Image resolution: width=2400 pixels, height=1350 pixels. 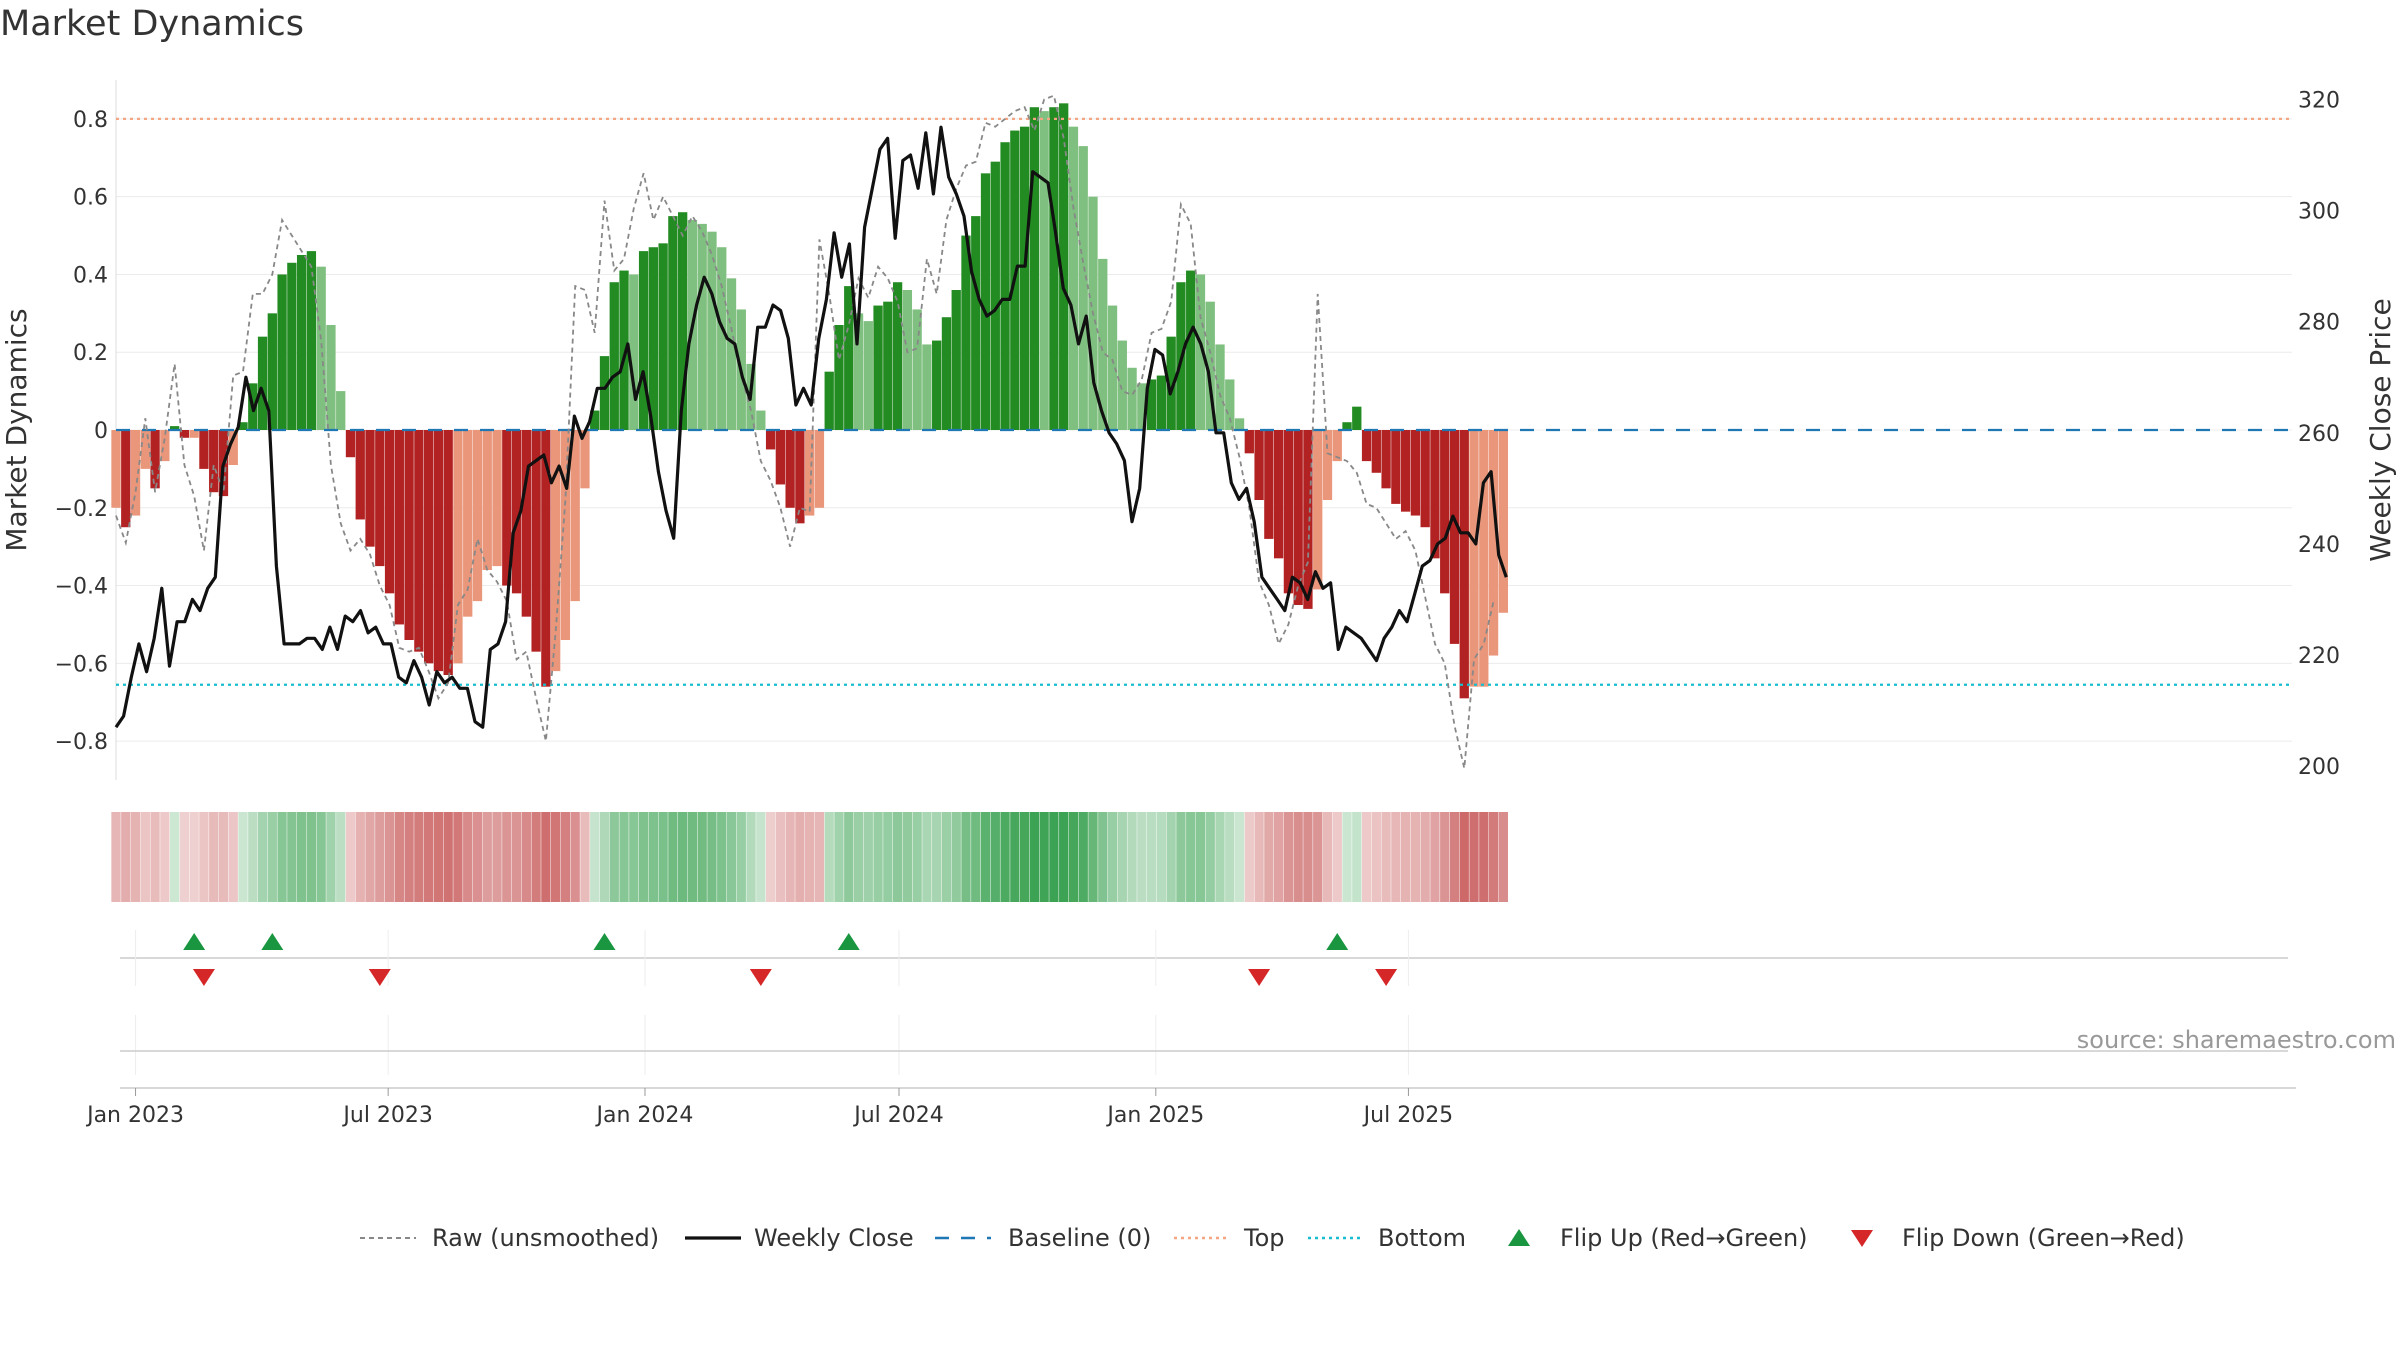 I want to click on left-tick-label: −0.8, so click(x=81, y=742).